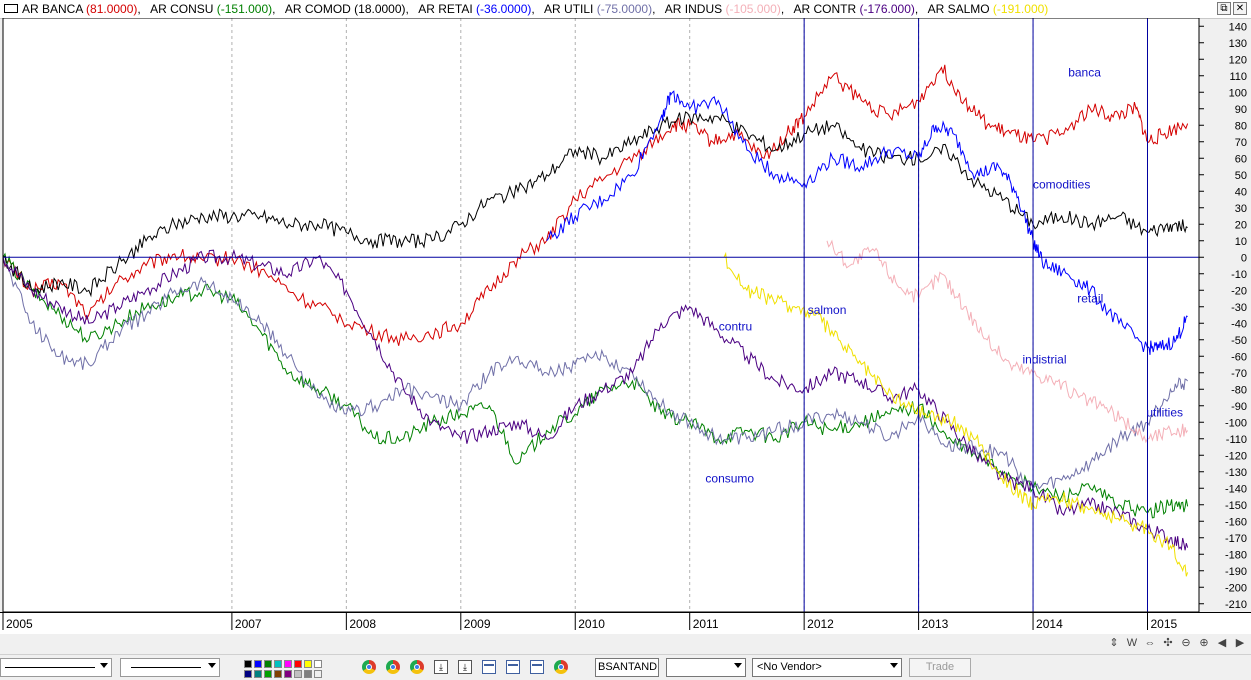 Image resolution: width=1251 pixels, height=680 pixels. I want to click on scroll-right-icon: ▶, so click(1240, 643).